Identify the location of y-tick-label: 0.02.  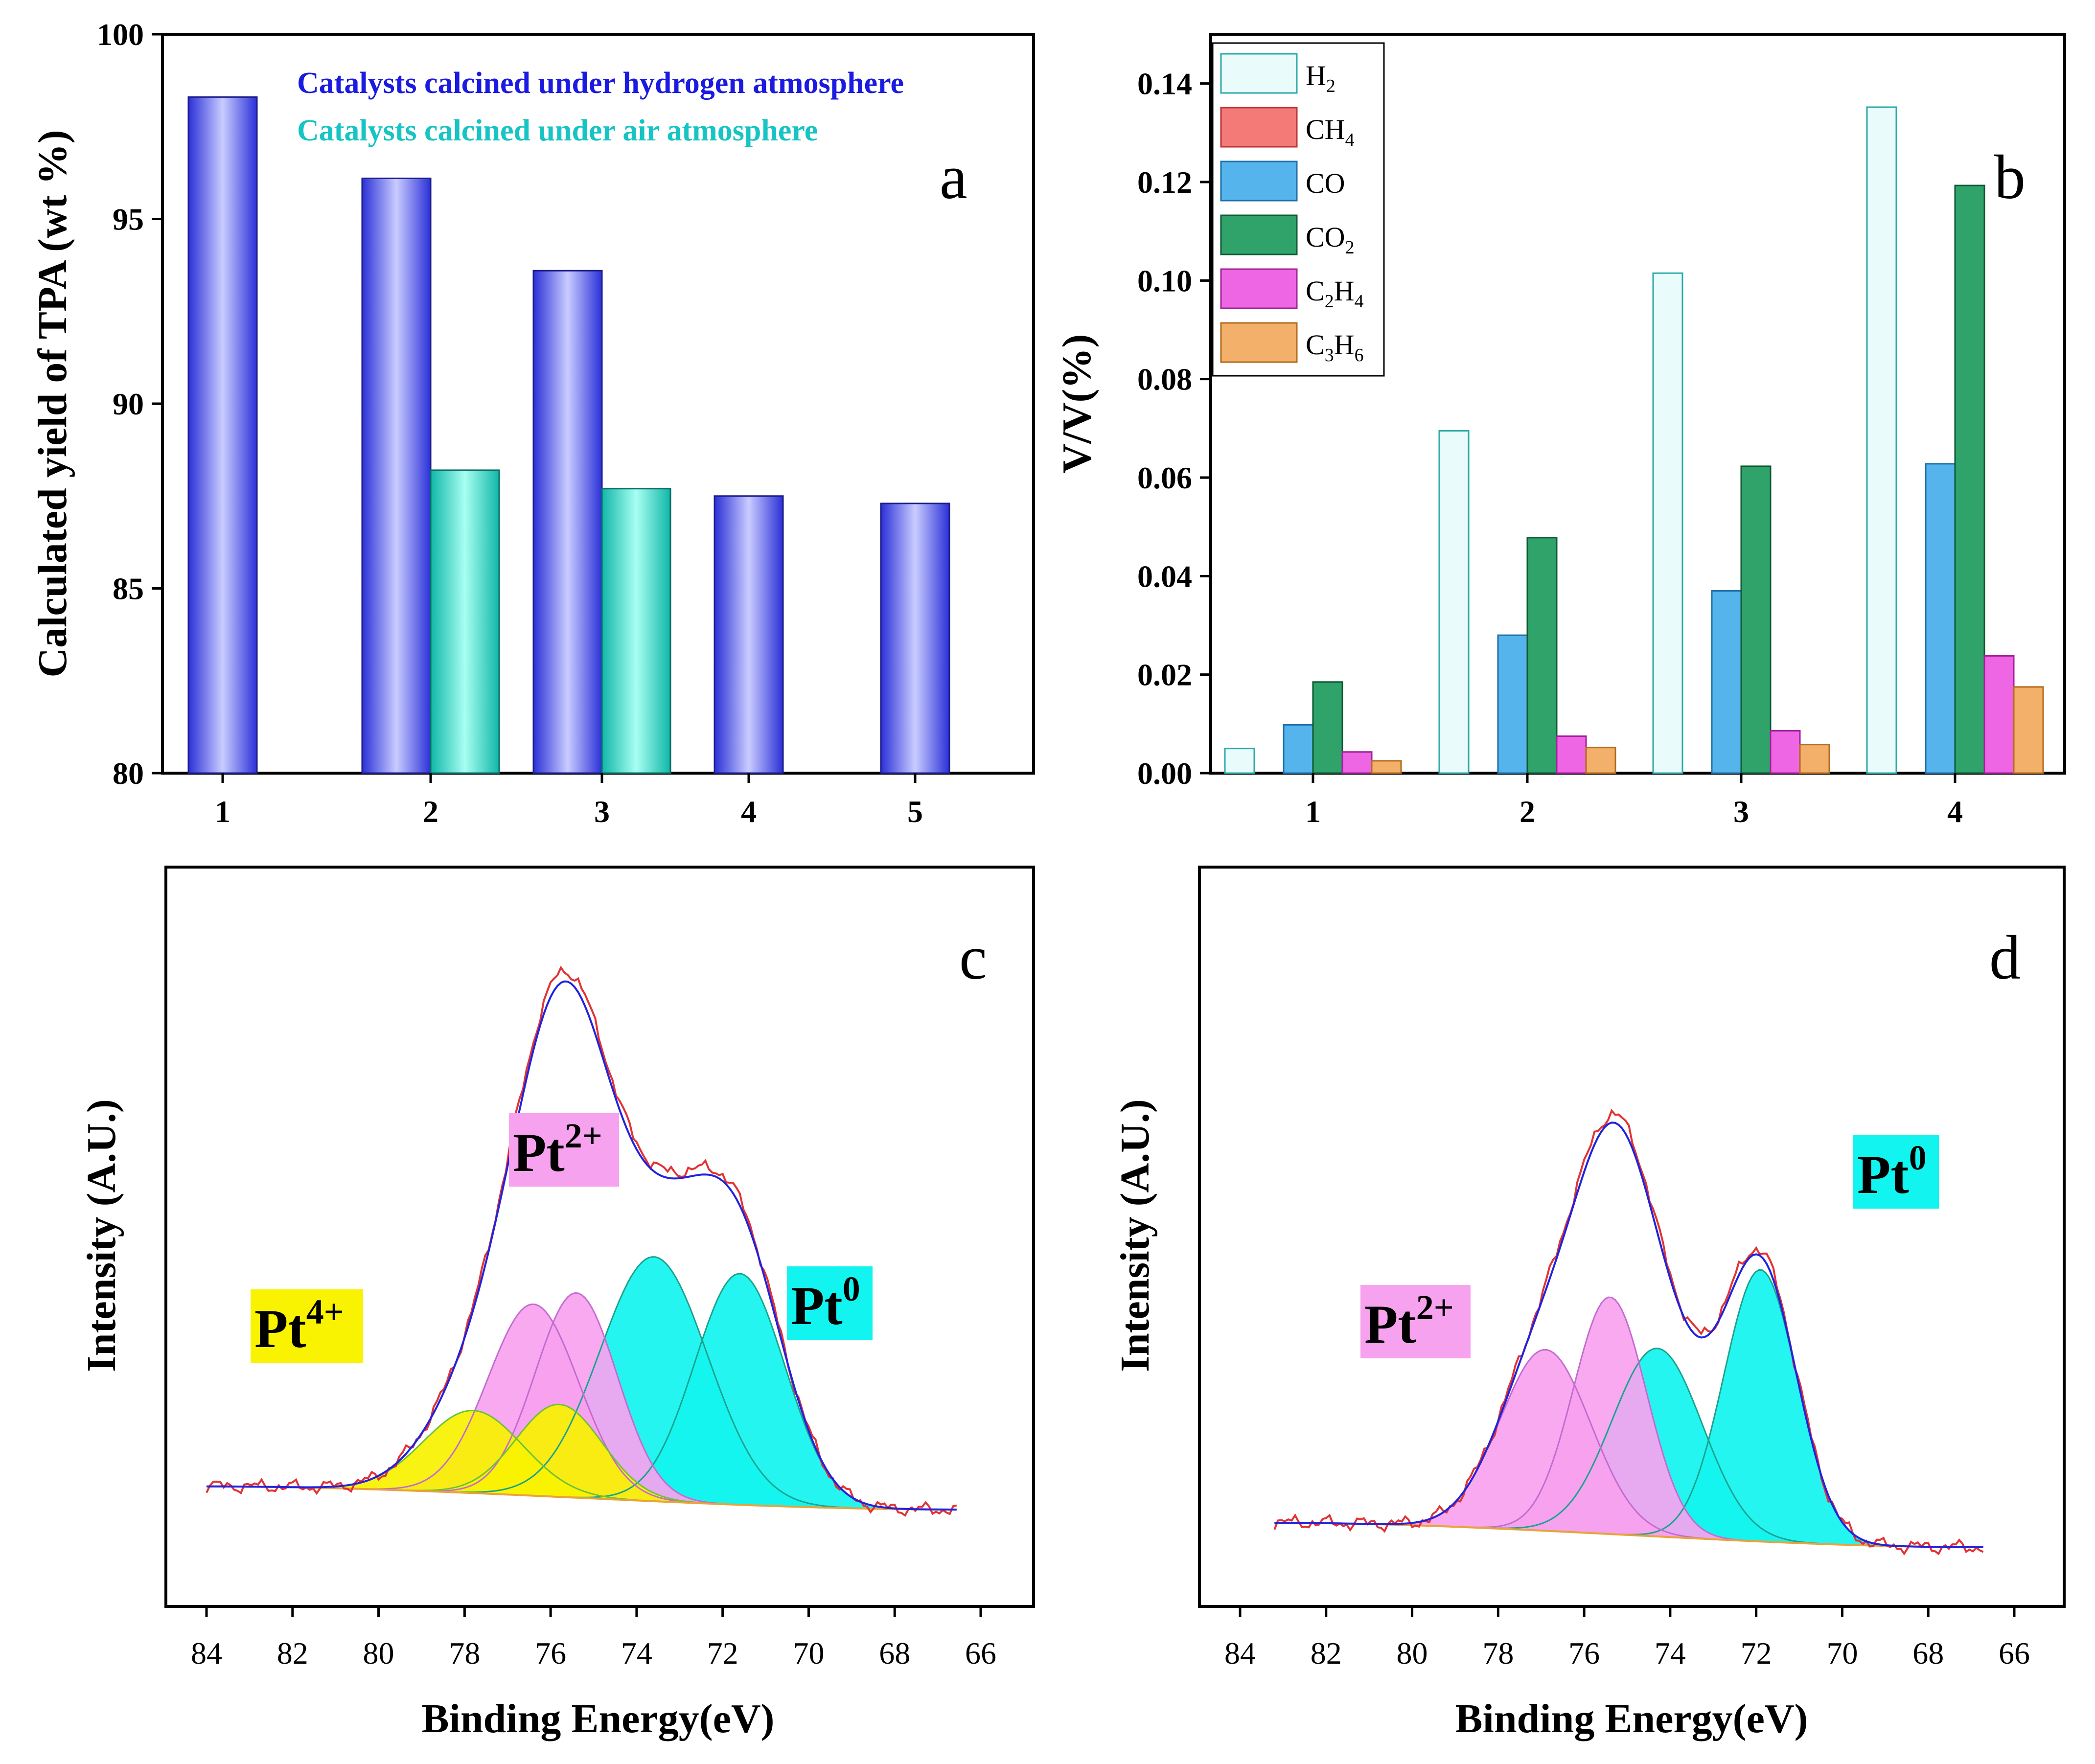
(1165, 675).